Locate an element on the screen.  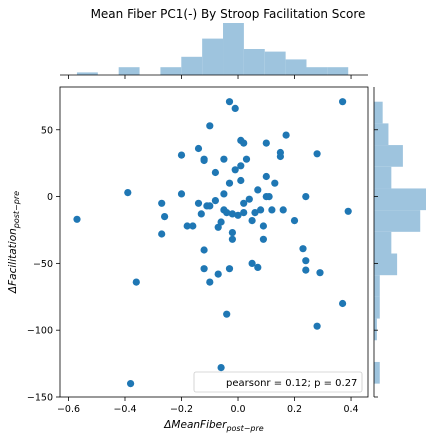
y-tick-label: 50 is located at coordinates (47, 130).